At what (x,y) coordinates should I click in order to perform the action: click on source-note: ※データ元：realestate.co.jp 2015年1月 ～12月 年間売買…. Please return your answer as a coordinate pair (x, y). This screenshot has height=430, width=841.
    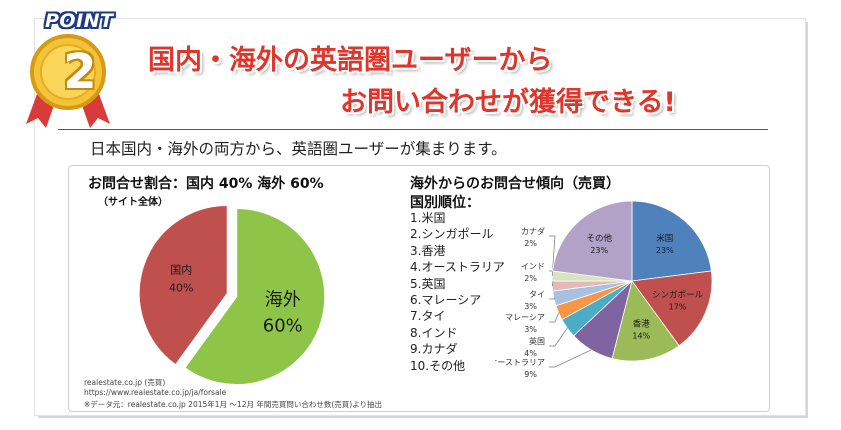
    Looking at the image, I should click on (233, 404).